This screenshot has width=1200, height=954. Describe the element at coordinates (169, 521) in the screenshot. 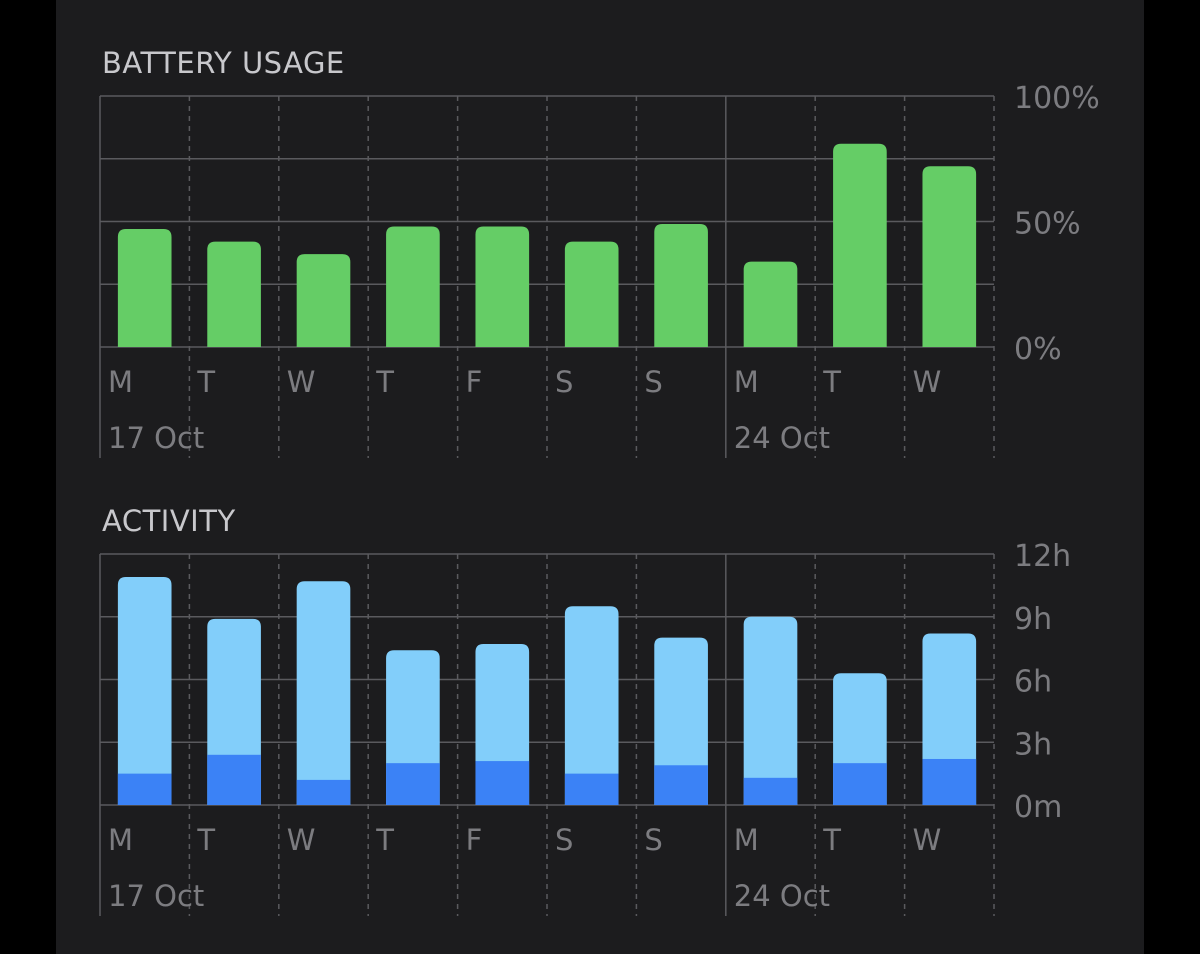

I see `activity-title: ACTIVITY` at that location.